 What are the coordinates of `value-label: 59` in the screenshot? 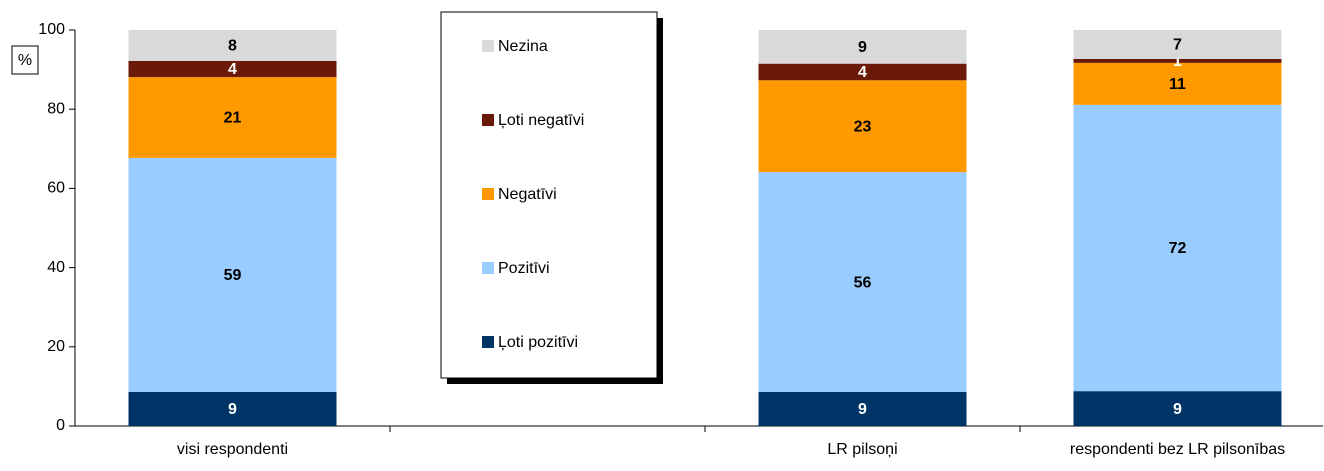 It's located at (233, 275).